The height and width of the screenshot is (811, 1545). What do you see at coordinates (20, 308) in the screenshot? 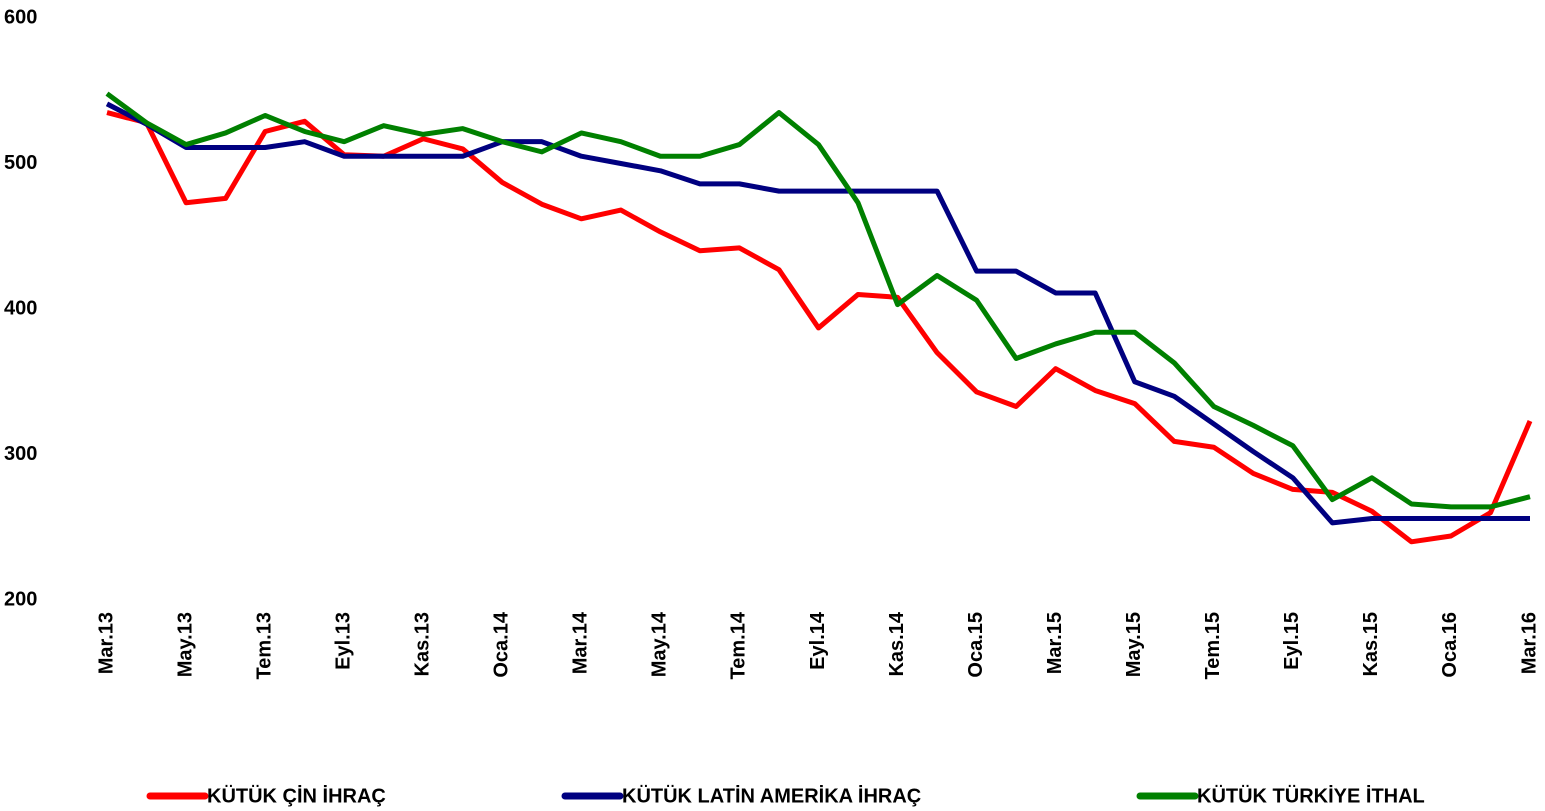
I see `y-tick-label: 400` at bounding box center [20, 308].